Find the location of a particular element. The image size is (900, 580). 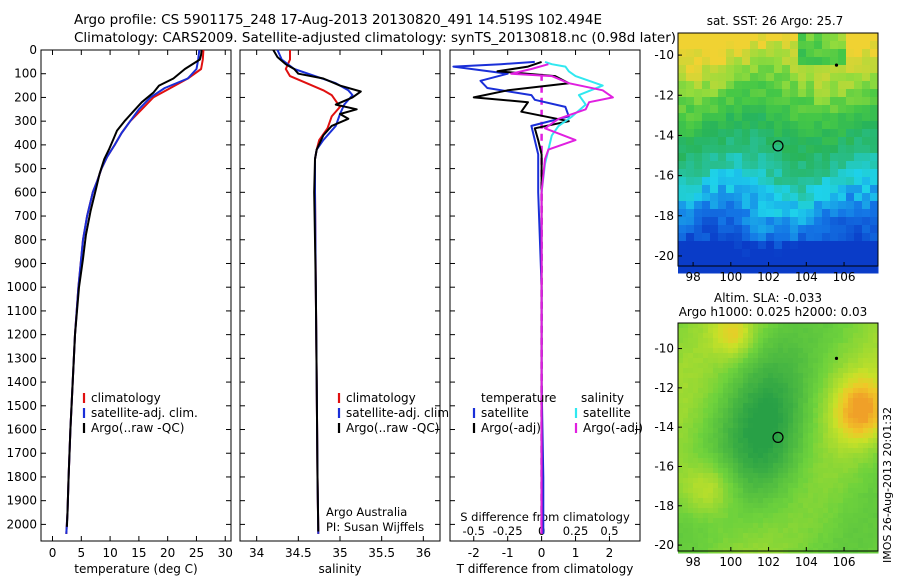

map-y-tick-label: -14 is located at coordinates (664, 427).